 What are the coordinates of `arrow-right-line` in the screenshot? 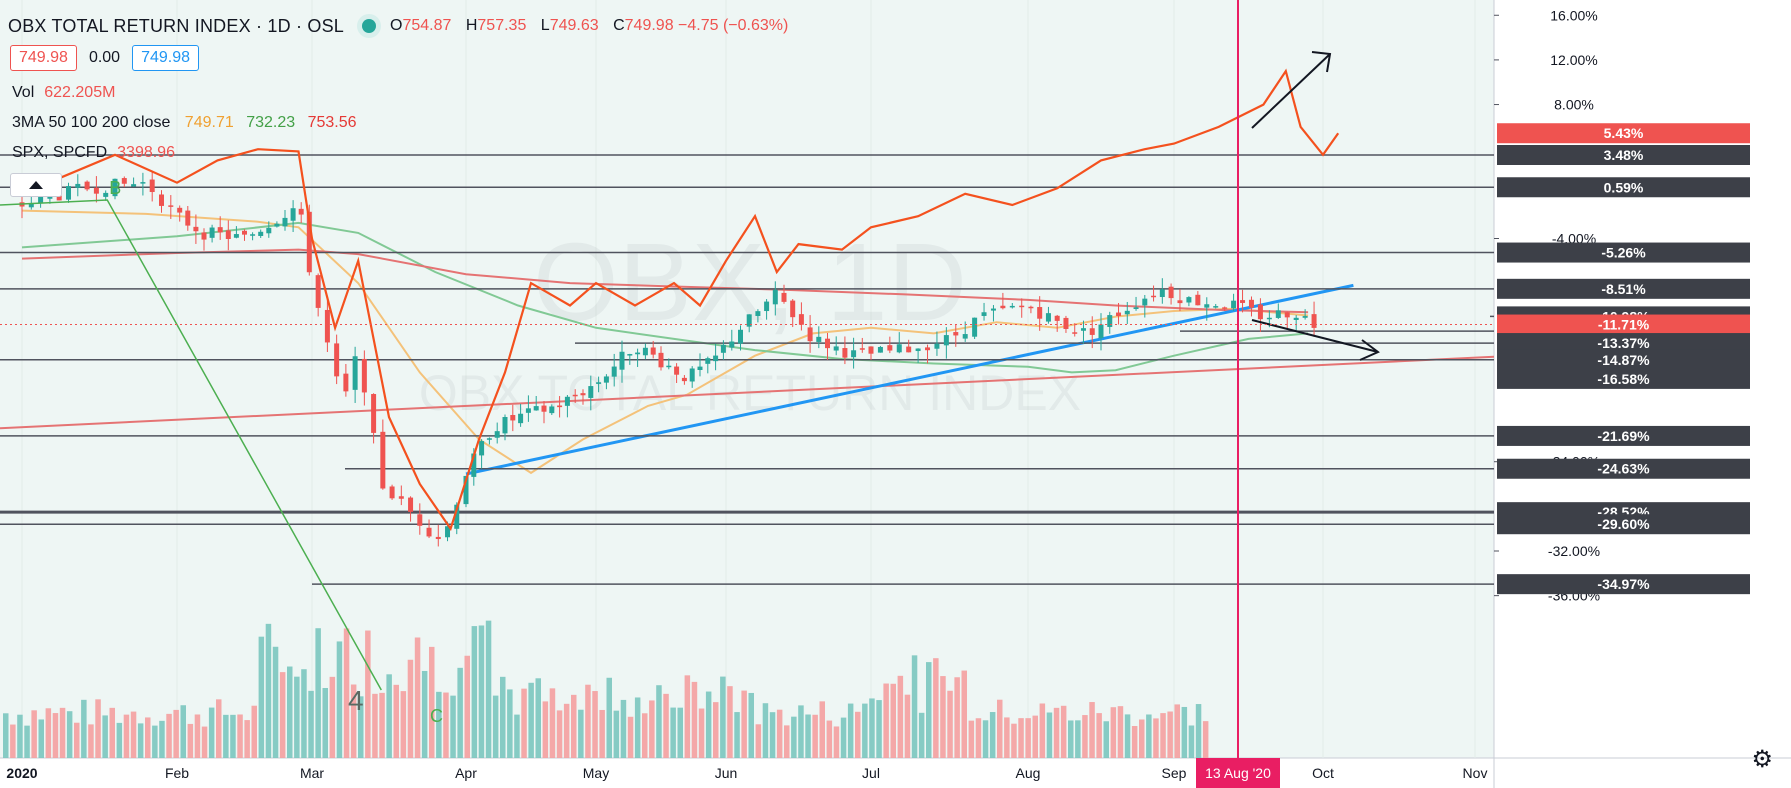 It's located at (1315, 336).